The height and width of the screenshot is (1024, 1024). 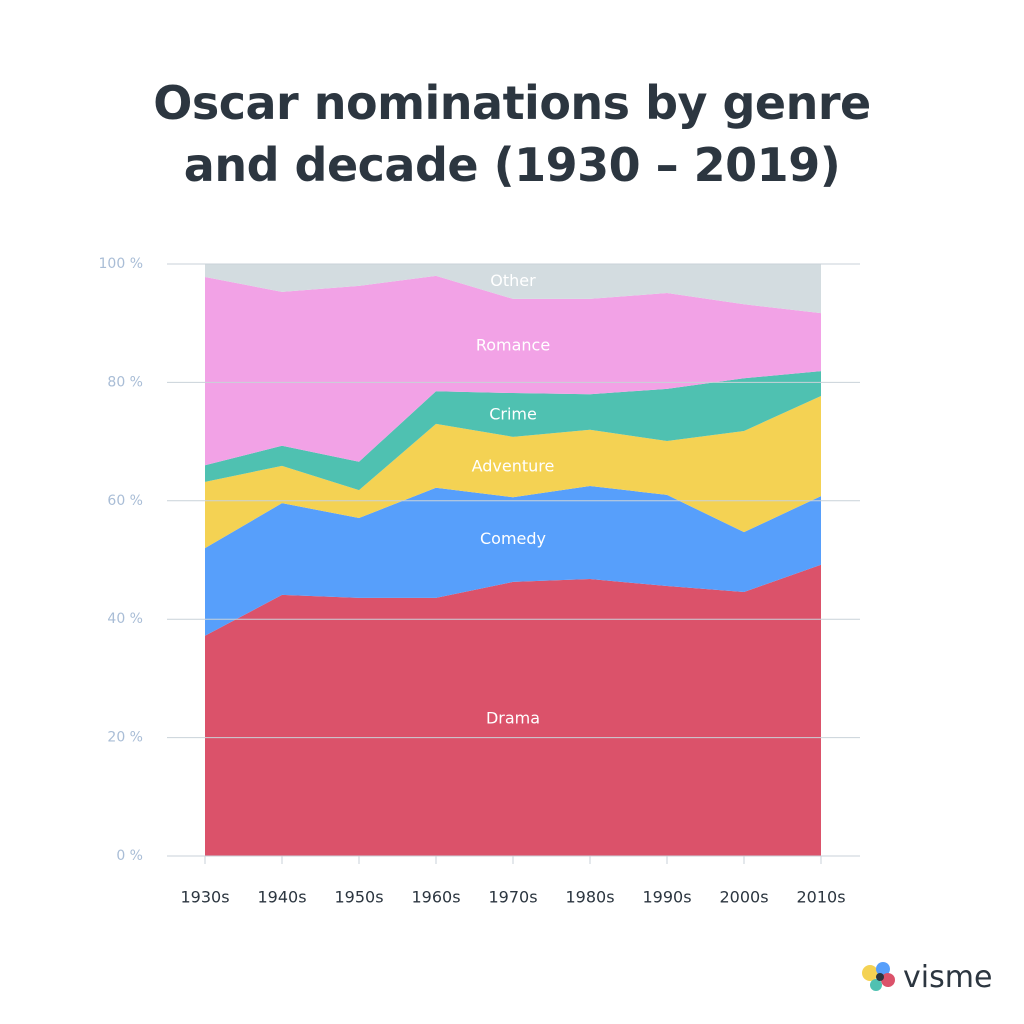 What do you see at coordinates (513, 413) in the screenshot?
I see `series-label: Crime` at bounding box center [513, 413].